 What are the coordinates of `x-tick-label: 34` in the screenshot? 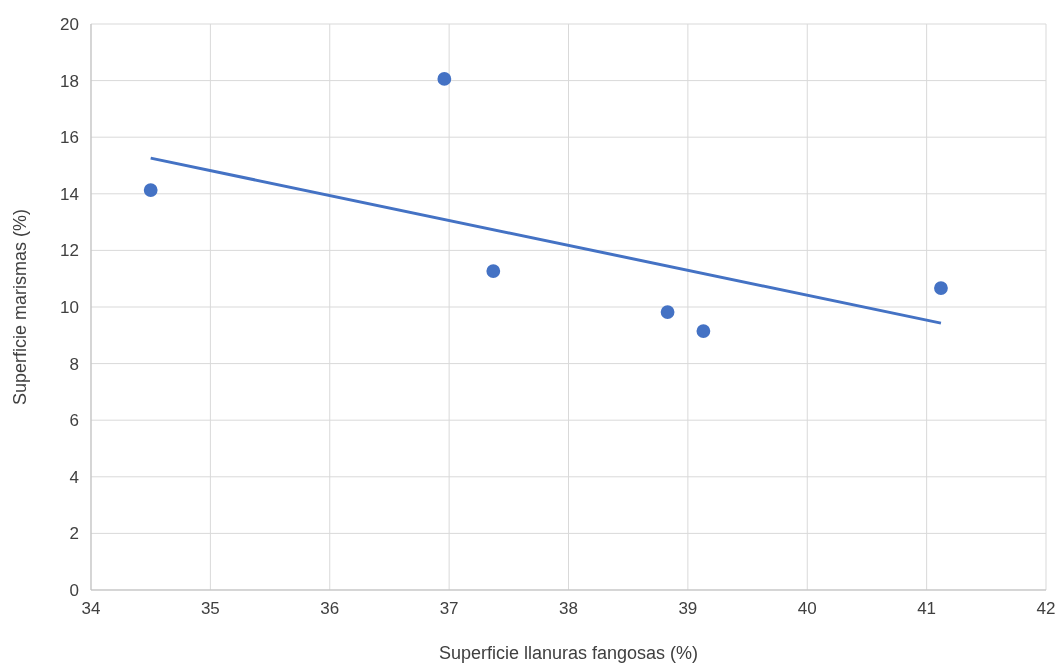 It's located at (91, 608).